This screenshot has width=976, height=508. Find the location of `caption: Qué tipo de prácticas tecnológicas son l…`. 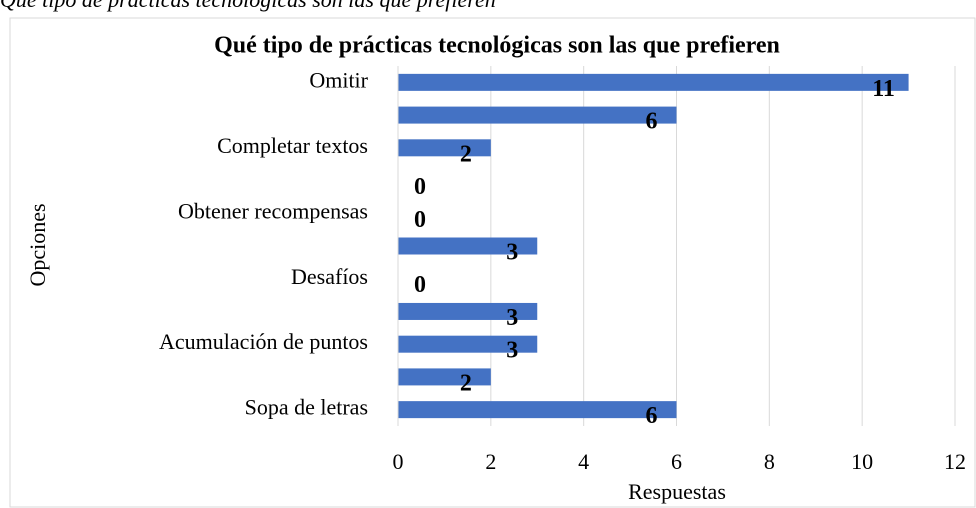

caption: Qué tipo de prácticas tecnológicas son l… is located at coordinates (248, 6).